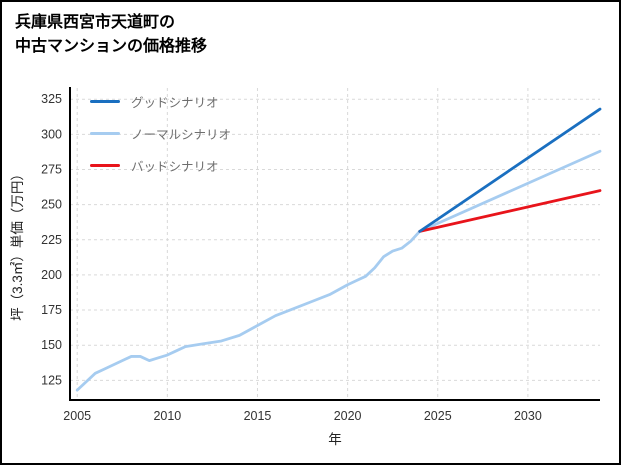 The image size is (621, 465). Describe the element at coordinates (348, 416) in the screenshot. I see `x-tick-label: 2020` at that location.